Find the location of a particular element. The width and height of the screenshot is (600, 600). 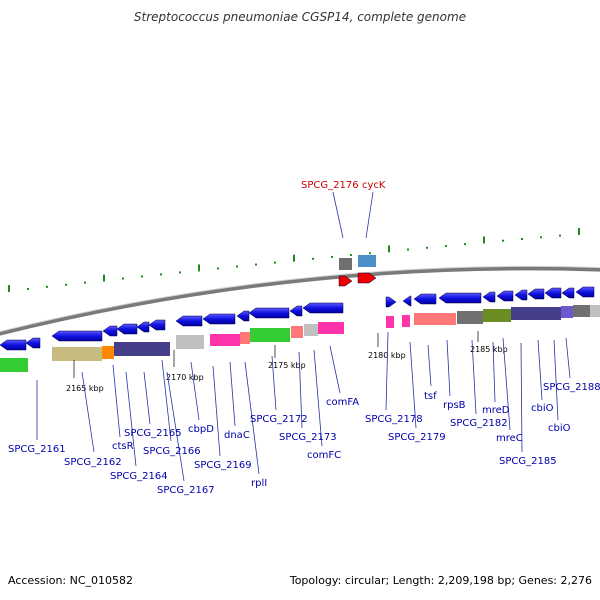

genome-backbone is located at coordinates (300, 301).